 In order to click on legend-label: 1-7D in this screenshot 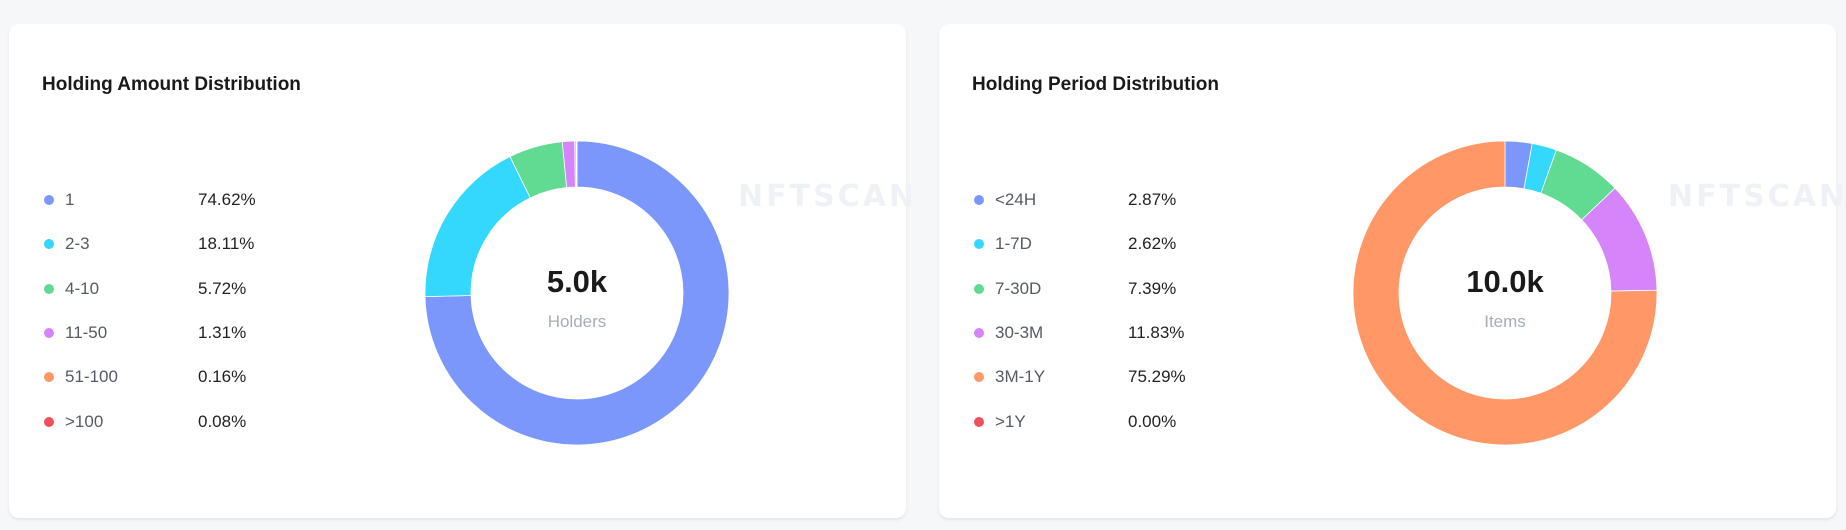, I will do `click(1013, 244)`.